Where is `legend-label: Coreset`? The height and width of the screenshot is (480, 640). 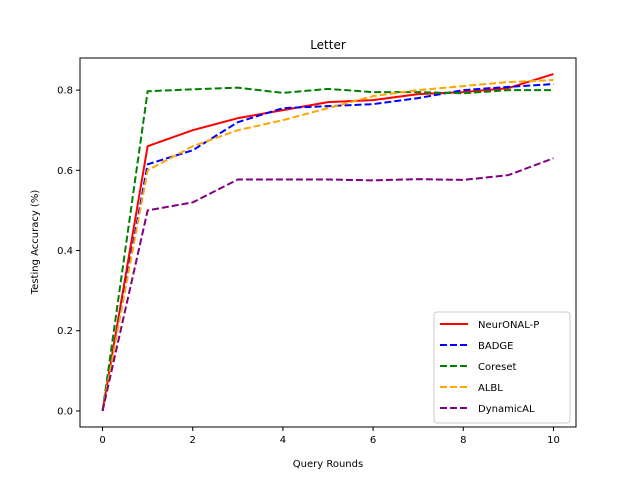
legend-label: Coreset is located at coordinates (497, 367).